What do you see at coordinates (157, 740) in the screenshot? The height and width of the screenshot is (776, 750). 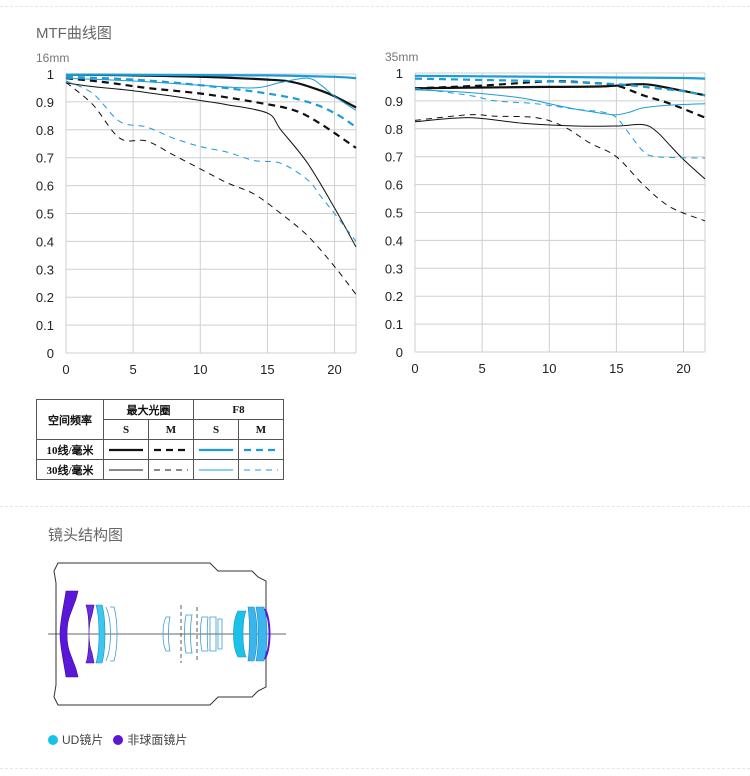 I see `aspherical-legend-label: 非球面镜片` at bounding box center [157, 740].